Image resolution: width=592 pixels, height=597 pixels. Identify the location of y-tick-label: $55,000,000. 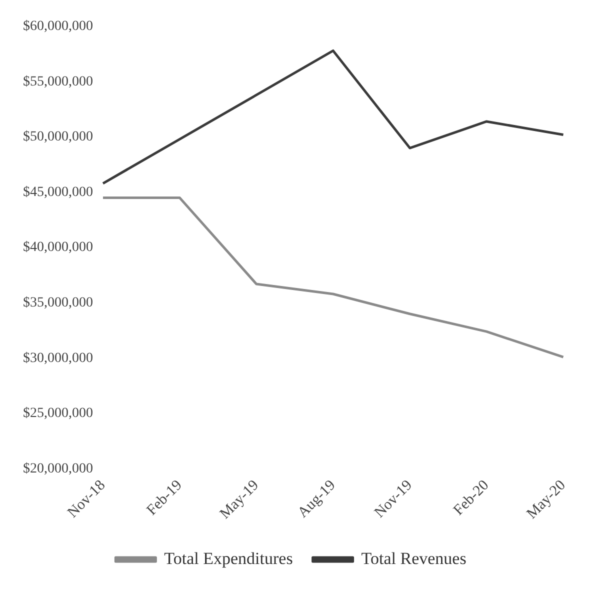
(58, 82).